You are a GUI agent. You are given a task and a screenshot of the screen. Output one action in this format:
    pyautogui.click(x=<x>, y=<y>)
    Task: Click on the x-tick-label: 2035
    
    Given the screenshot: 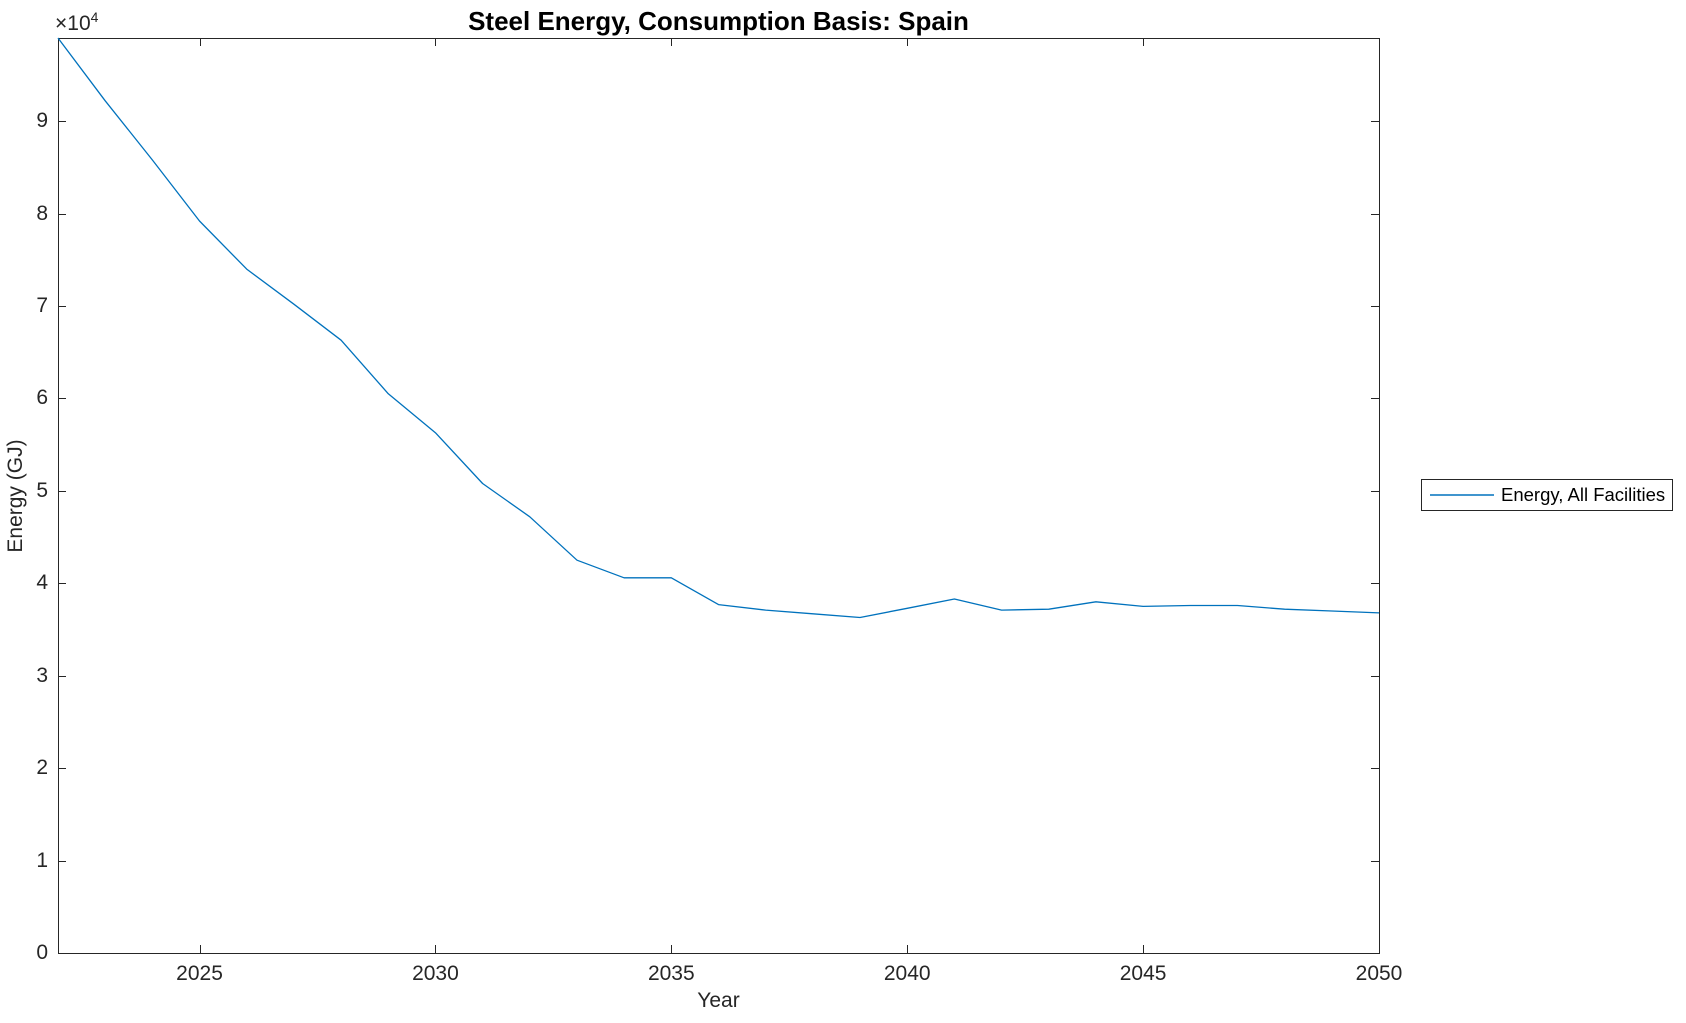 What is the action you would take?
    pyautogui.click(x=671, y=973)
    